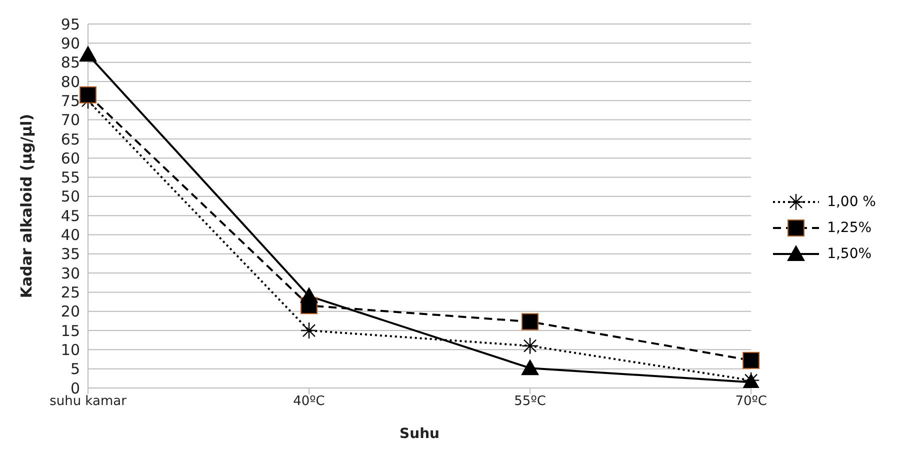 Image resolution: width=914 pixels, height=458 pixels. I want to click on y-tick-label: 20, so click(70, 311).